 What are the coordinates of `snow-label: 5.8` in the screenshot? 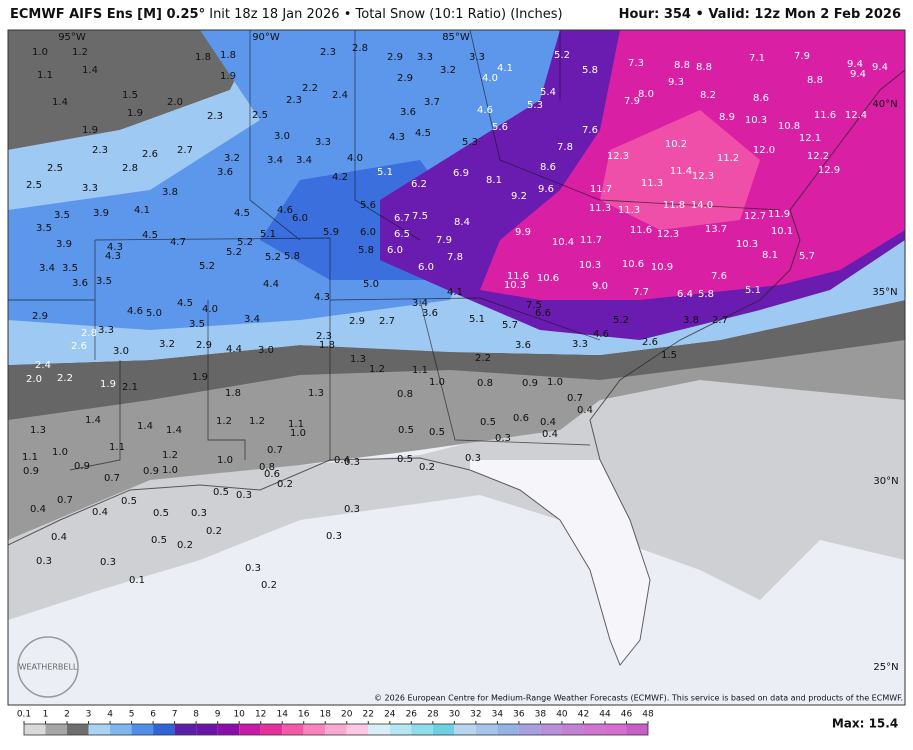 It's located at (590, 70).